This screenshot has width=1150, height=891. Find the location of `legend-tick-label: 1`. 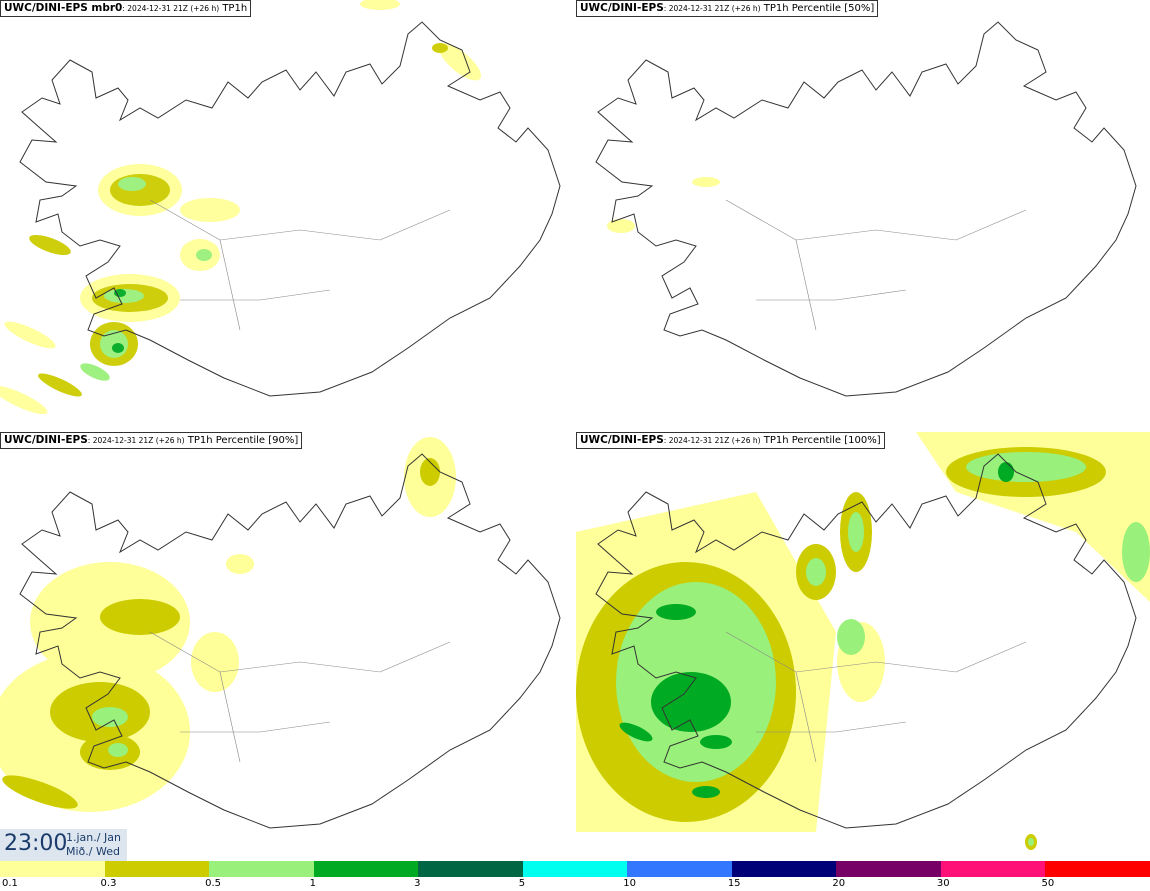

legend-tick-label: 1 is located at coordinates (312, 883).